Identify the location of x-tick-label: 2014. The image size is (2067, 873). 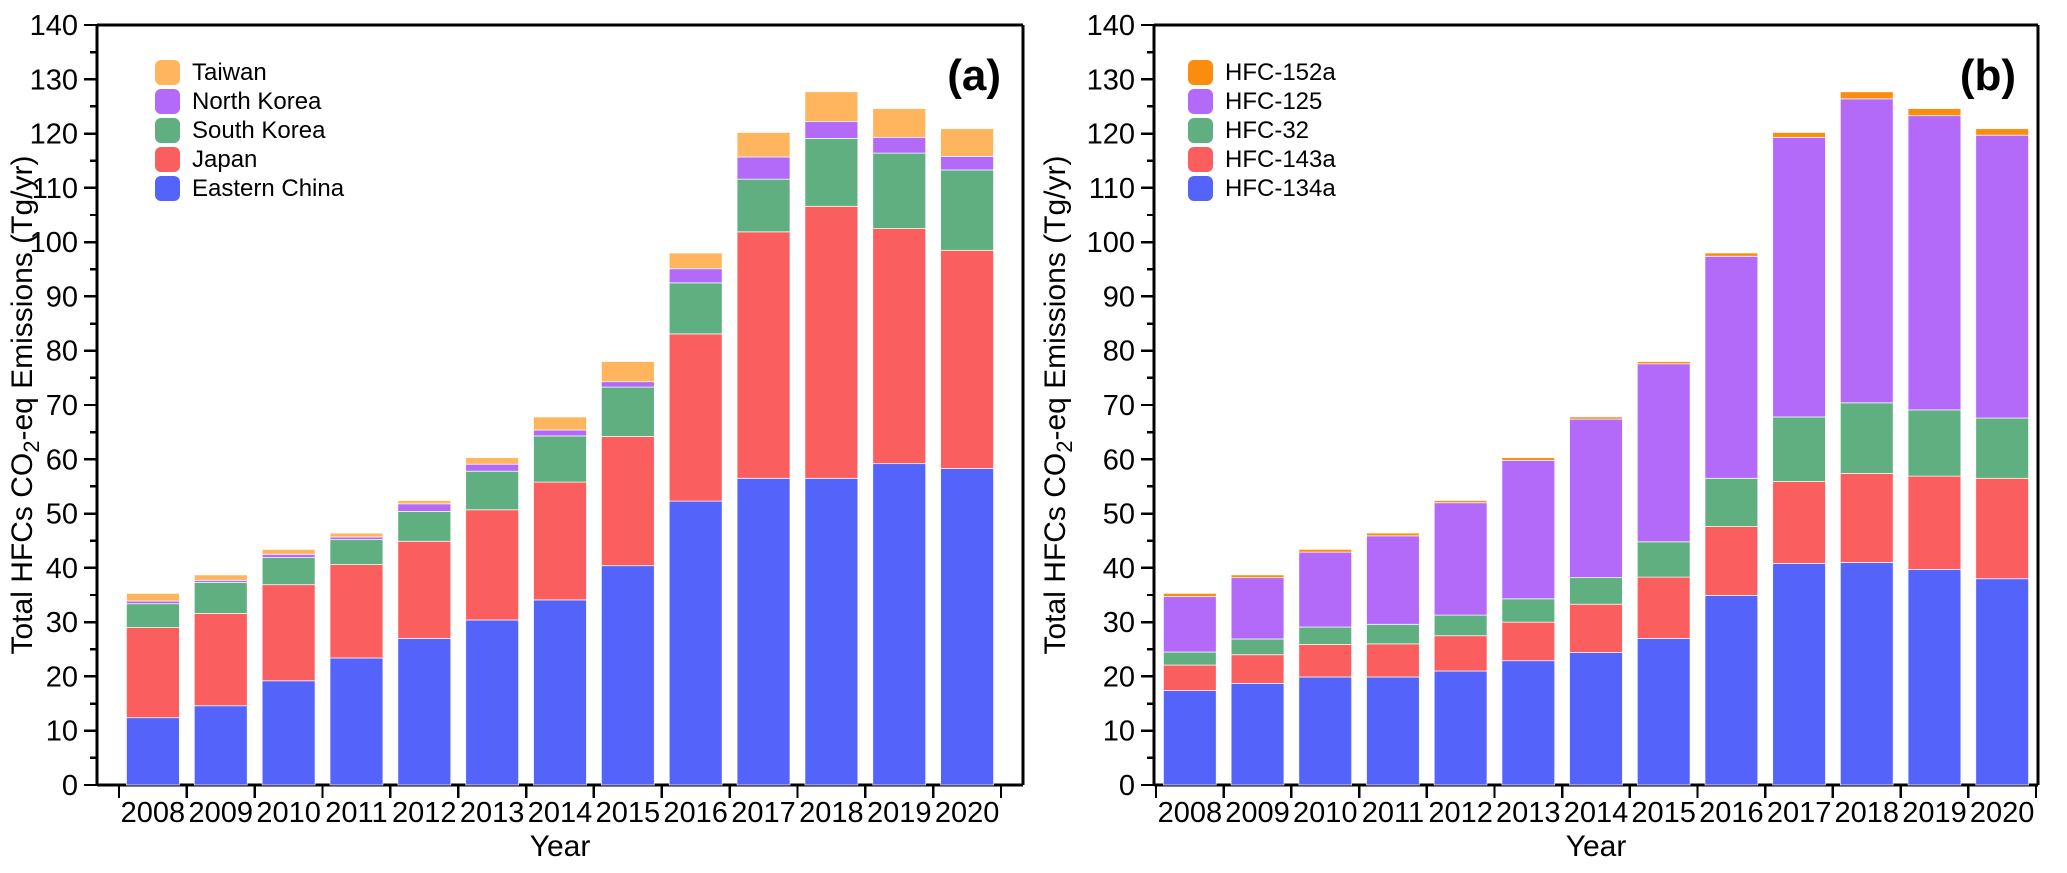
(560, 813).